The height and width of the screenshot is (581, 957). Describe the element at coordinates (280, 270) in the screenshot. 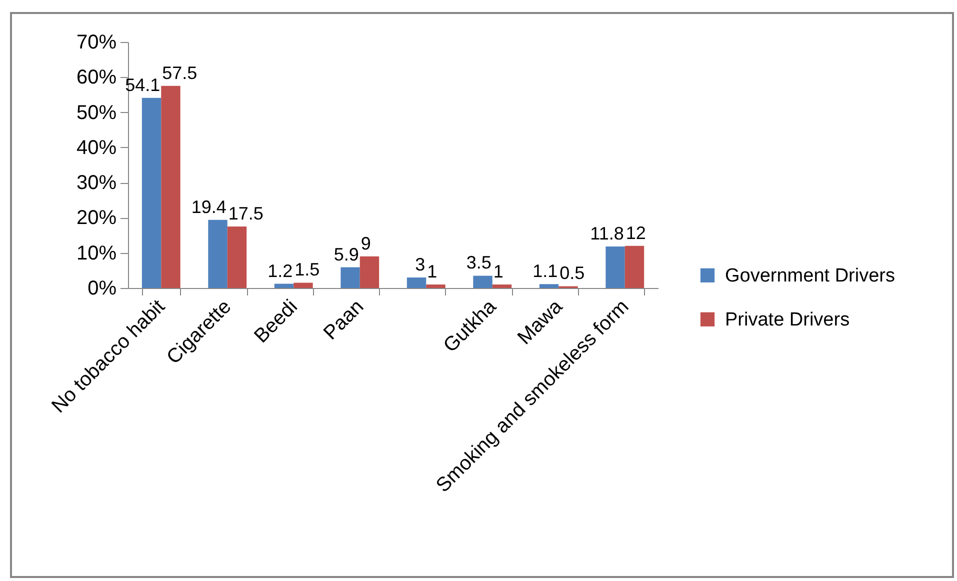

I see `data-label: 1.2` at that location.